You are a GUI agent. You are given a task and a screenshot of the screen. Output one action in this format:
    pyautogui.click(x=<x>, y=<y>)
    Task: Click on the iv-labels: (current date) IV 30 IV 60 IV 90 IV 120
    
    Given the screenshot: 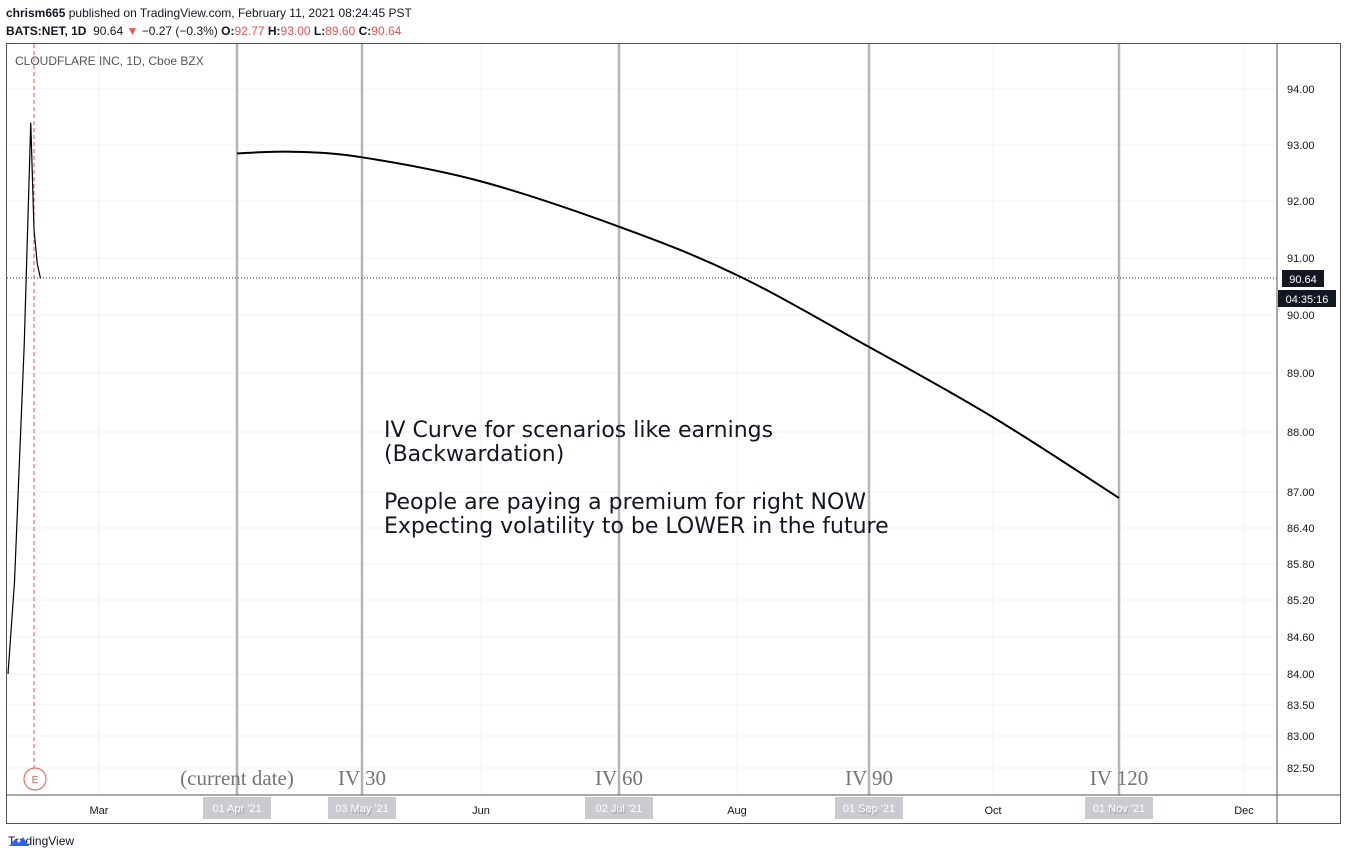 What is the action you would take?
    pyautogui.click(x=664, y=778)
    